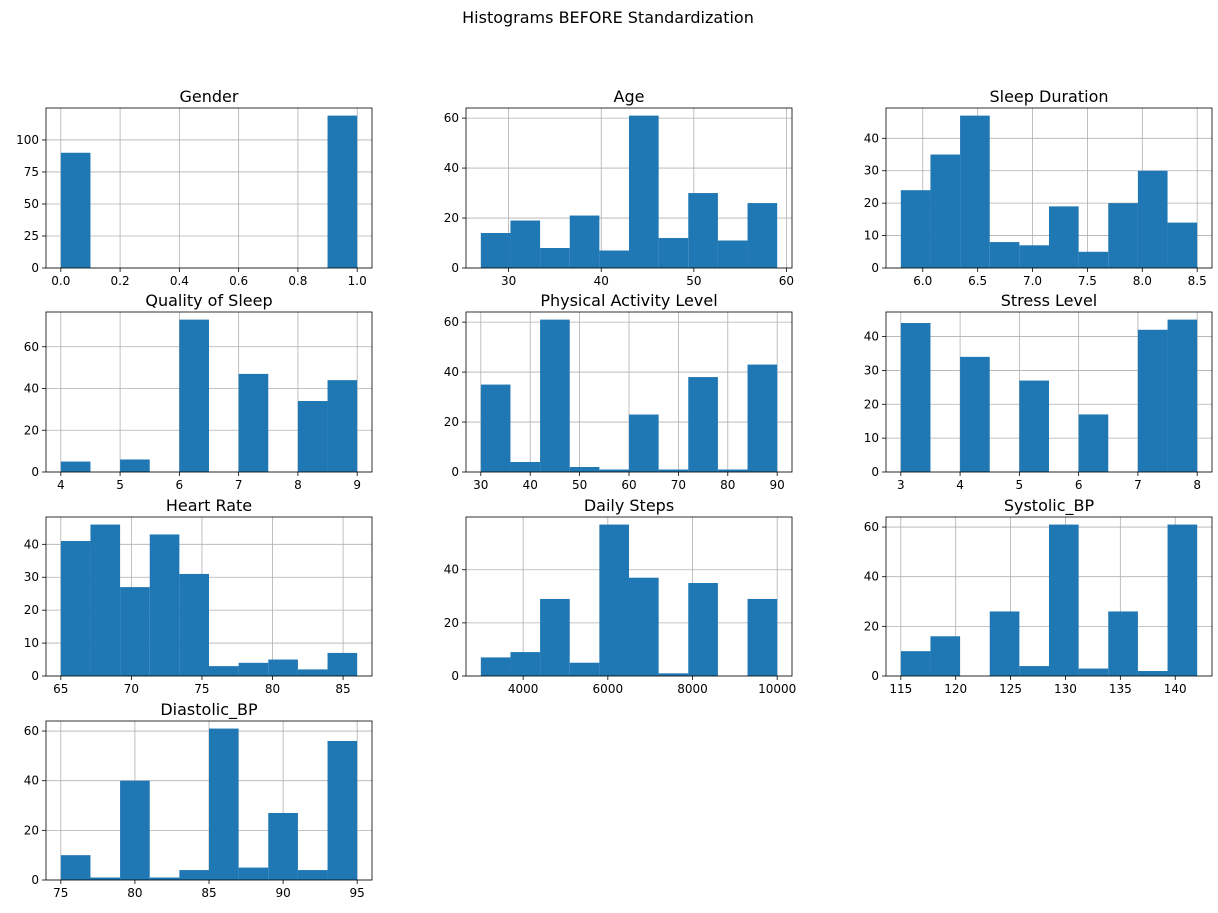 Image resolution: width=1218 pixels, height=913 pixels. Describe the element at coordinates (977, 281) in the screenshot. I see `x-tick-label: 6.5` at that location.